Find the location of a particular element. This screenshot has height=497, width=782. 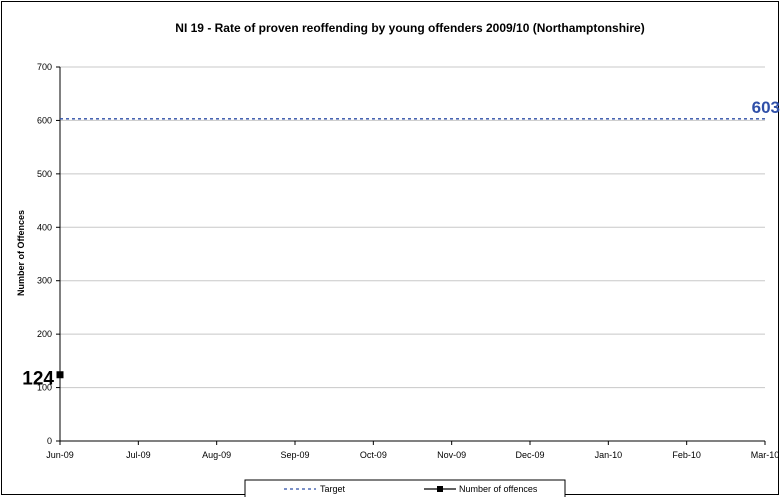

x-tick-label: Mar-10 is located at coordinates (765, 455).